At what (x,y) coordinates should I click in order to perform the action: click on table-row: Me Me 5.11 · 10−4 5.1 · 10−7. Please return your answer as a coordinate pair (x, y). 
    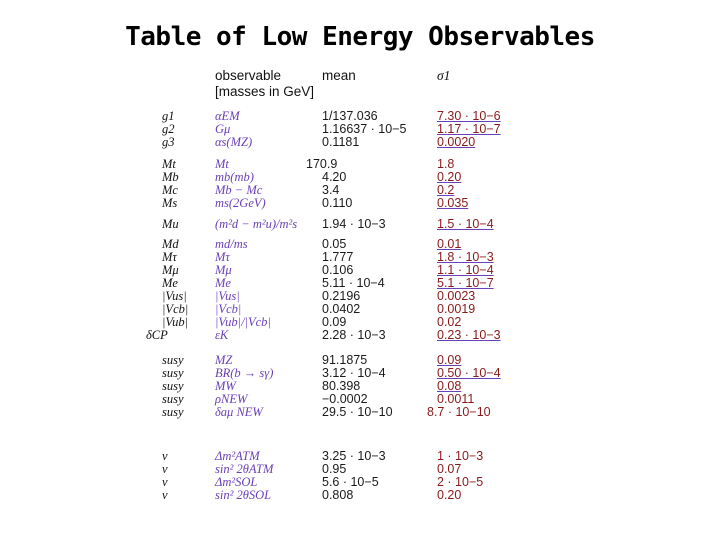
    Looking at the image, I should click on (330, 283).